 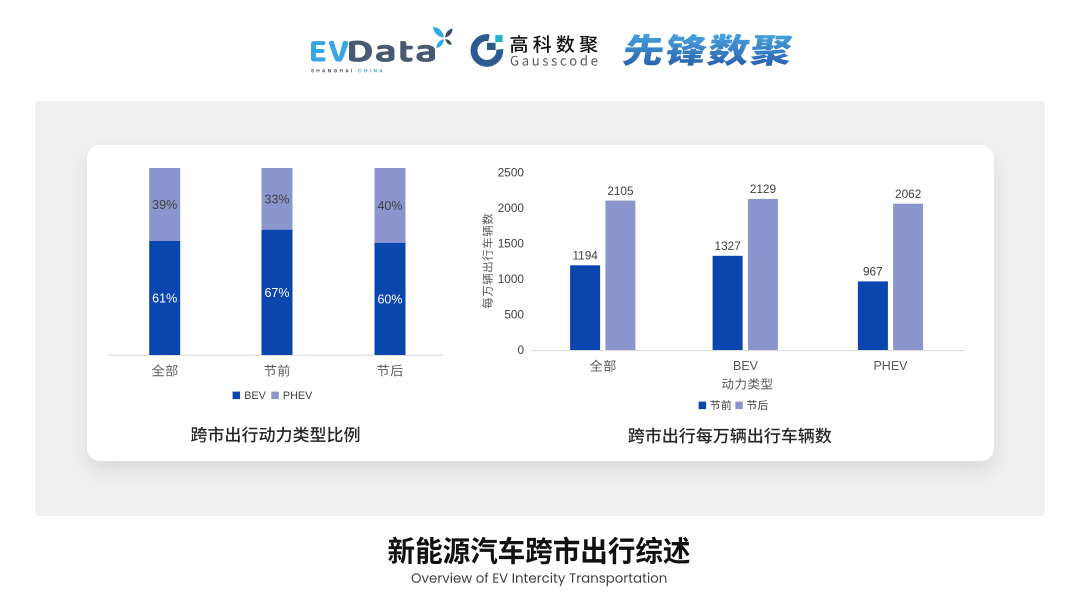 What do you see at coordinates (514, 315) in the screenshot?
I see `svg-text: 500` at bounding box center [514, 315].